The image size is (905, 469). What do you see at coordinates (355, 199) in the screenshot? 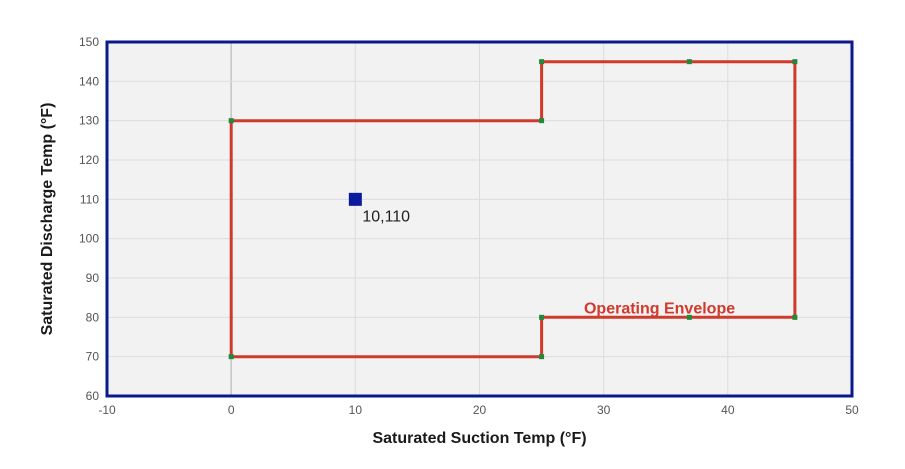
I see `data-point-marker` at bounding box center [355, 199].